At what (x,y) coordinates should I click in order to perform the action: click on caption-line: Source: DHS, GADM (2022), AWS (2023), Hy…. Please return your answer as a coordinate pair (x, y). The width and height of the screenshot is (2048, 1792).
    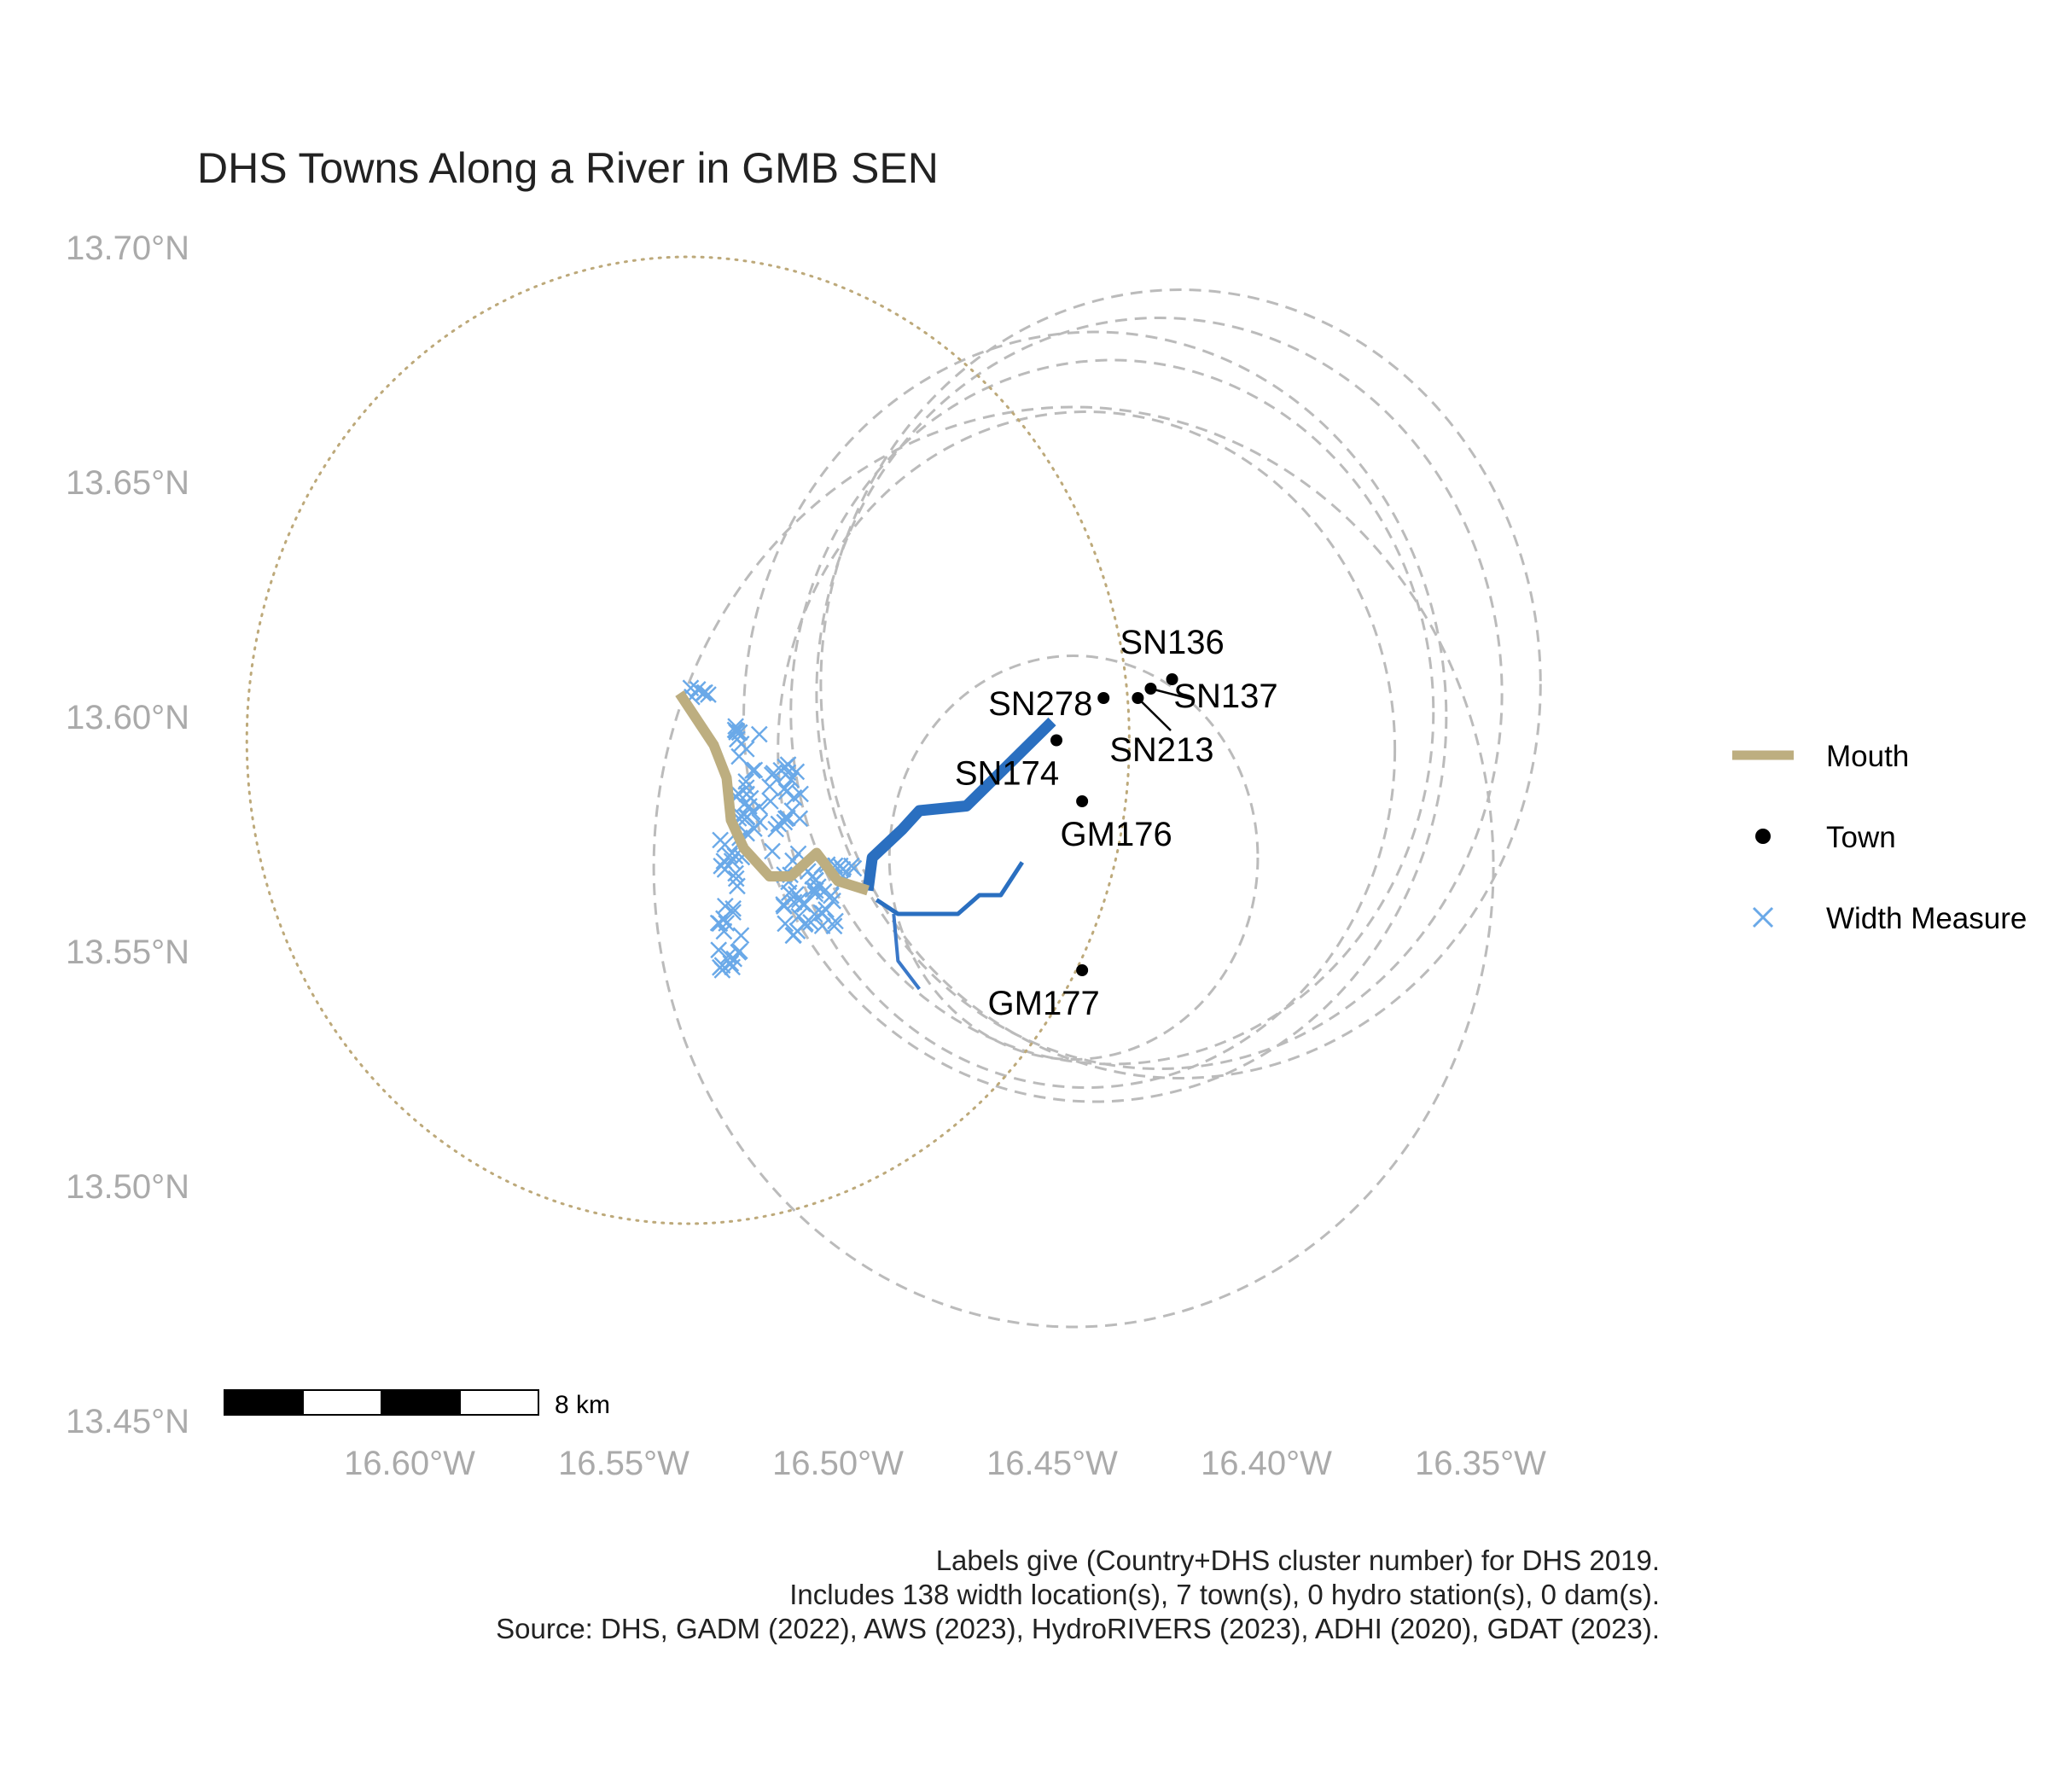
    Looking at the image, I should click on (1078, 1628).